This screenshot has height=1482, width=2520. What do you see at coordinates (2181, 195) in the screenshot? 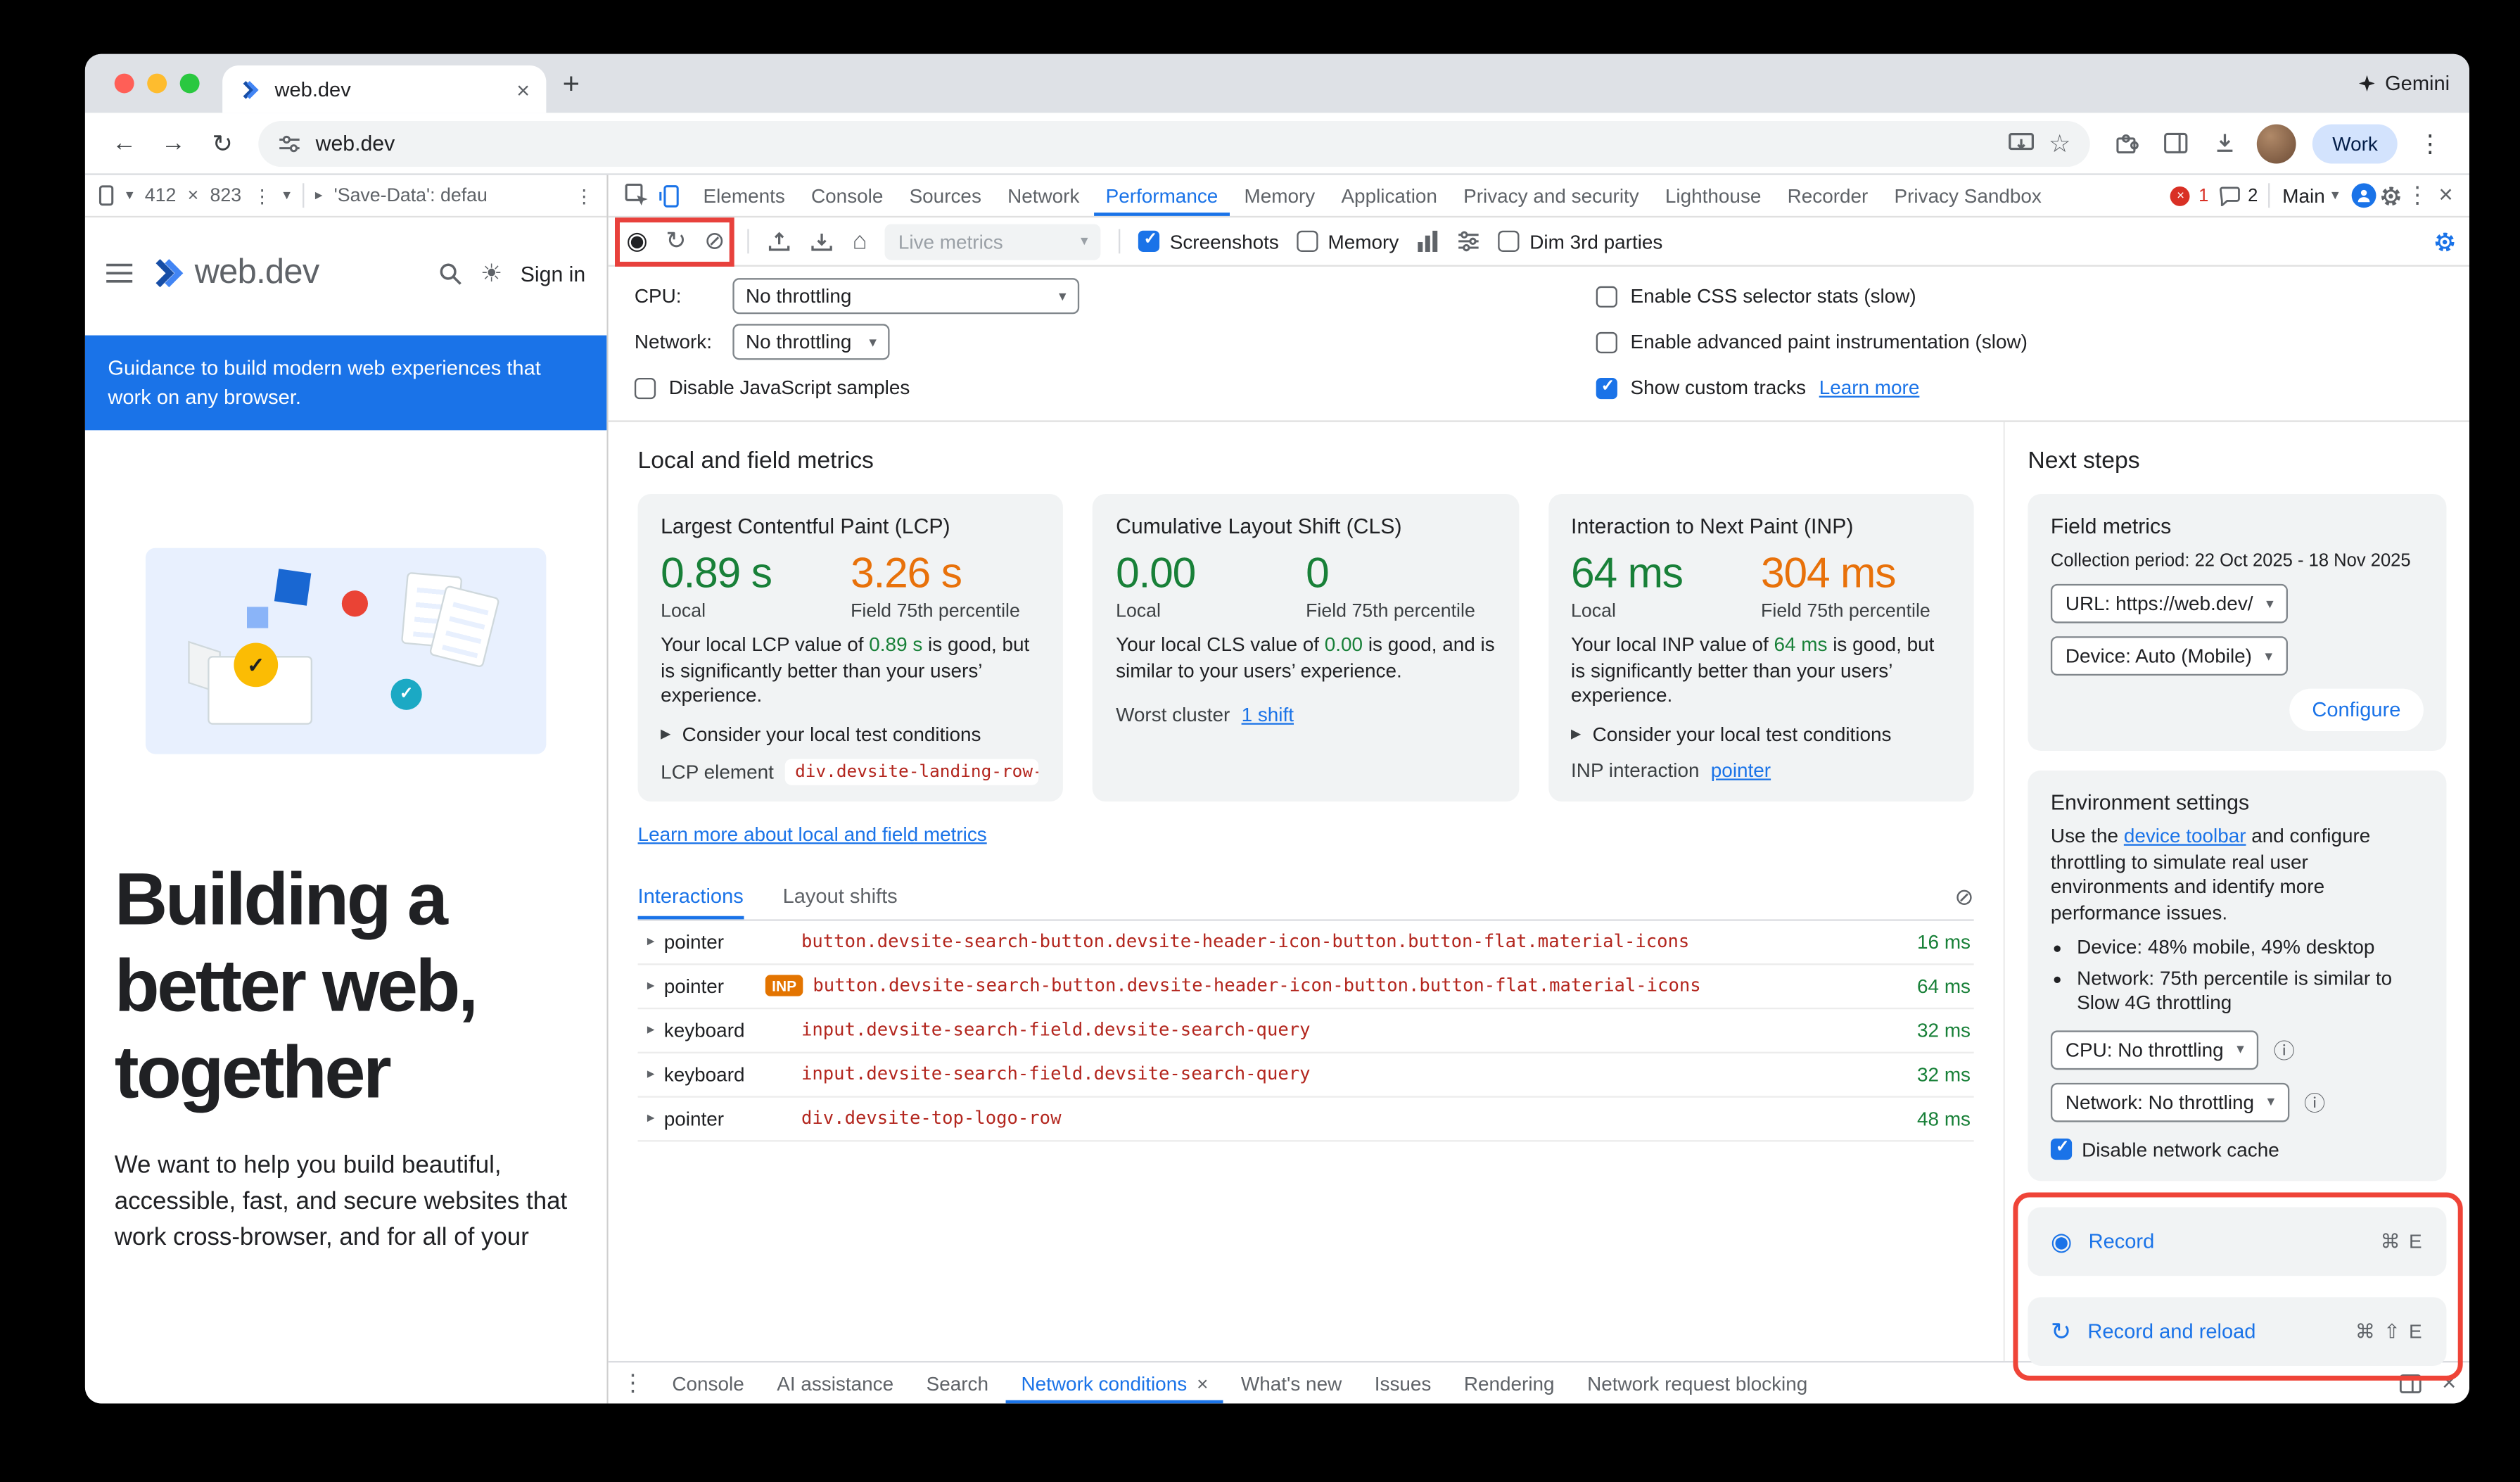
I see `error-badge-icon: ×` at bounding box center [2181, 195].